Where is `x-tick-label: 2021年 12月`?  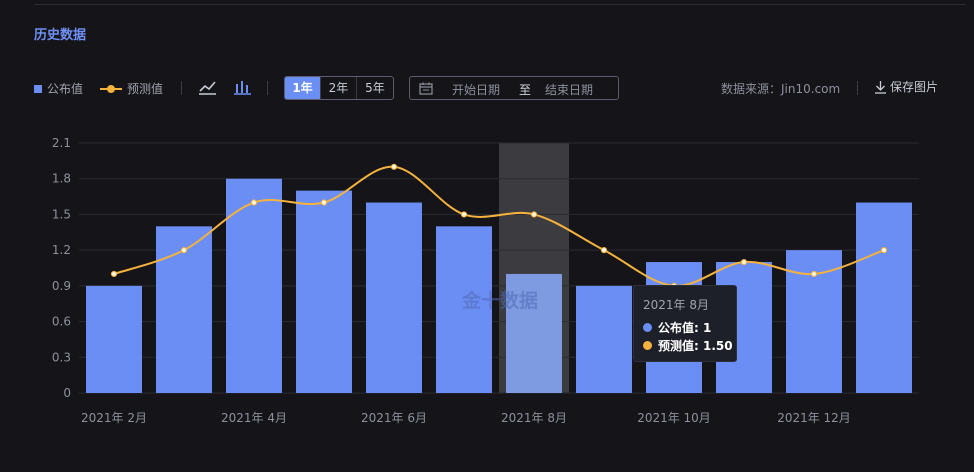 x-tick-label: 2021年 12月 is located at coordinates (814, 418).